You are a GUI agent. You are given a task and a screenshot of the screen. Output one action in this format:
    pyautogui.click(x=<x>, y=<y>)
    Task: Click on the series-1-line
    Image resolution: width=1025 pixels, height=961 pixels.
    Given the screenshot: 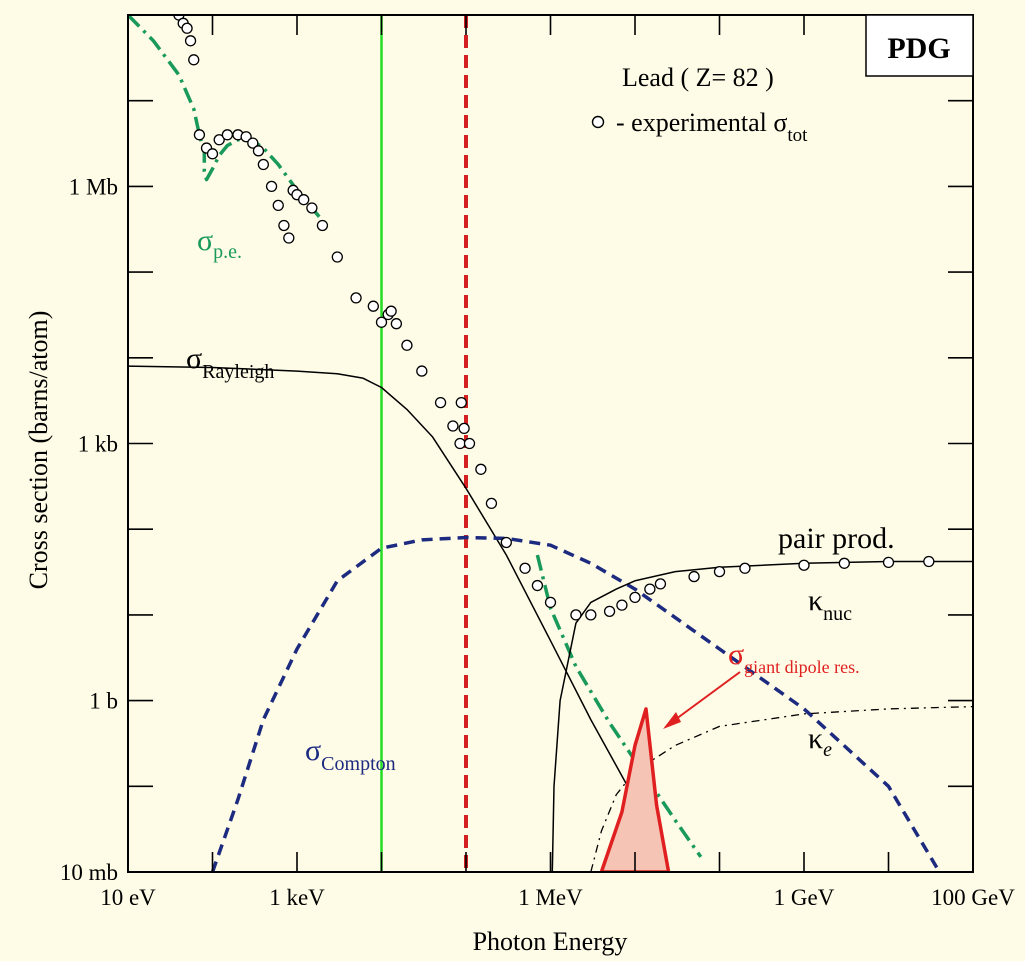 What is the action you would take?
    pyautogui.click(x=619, y=706)
    